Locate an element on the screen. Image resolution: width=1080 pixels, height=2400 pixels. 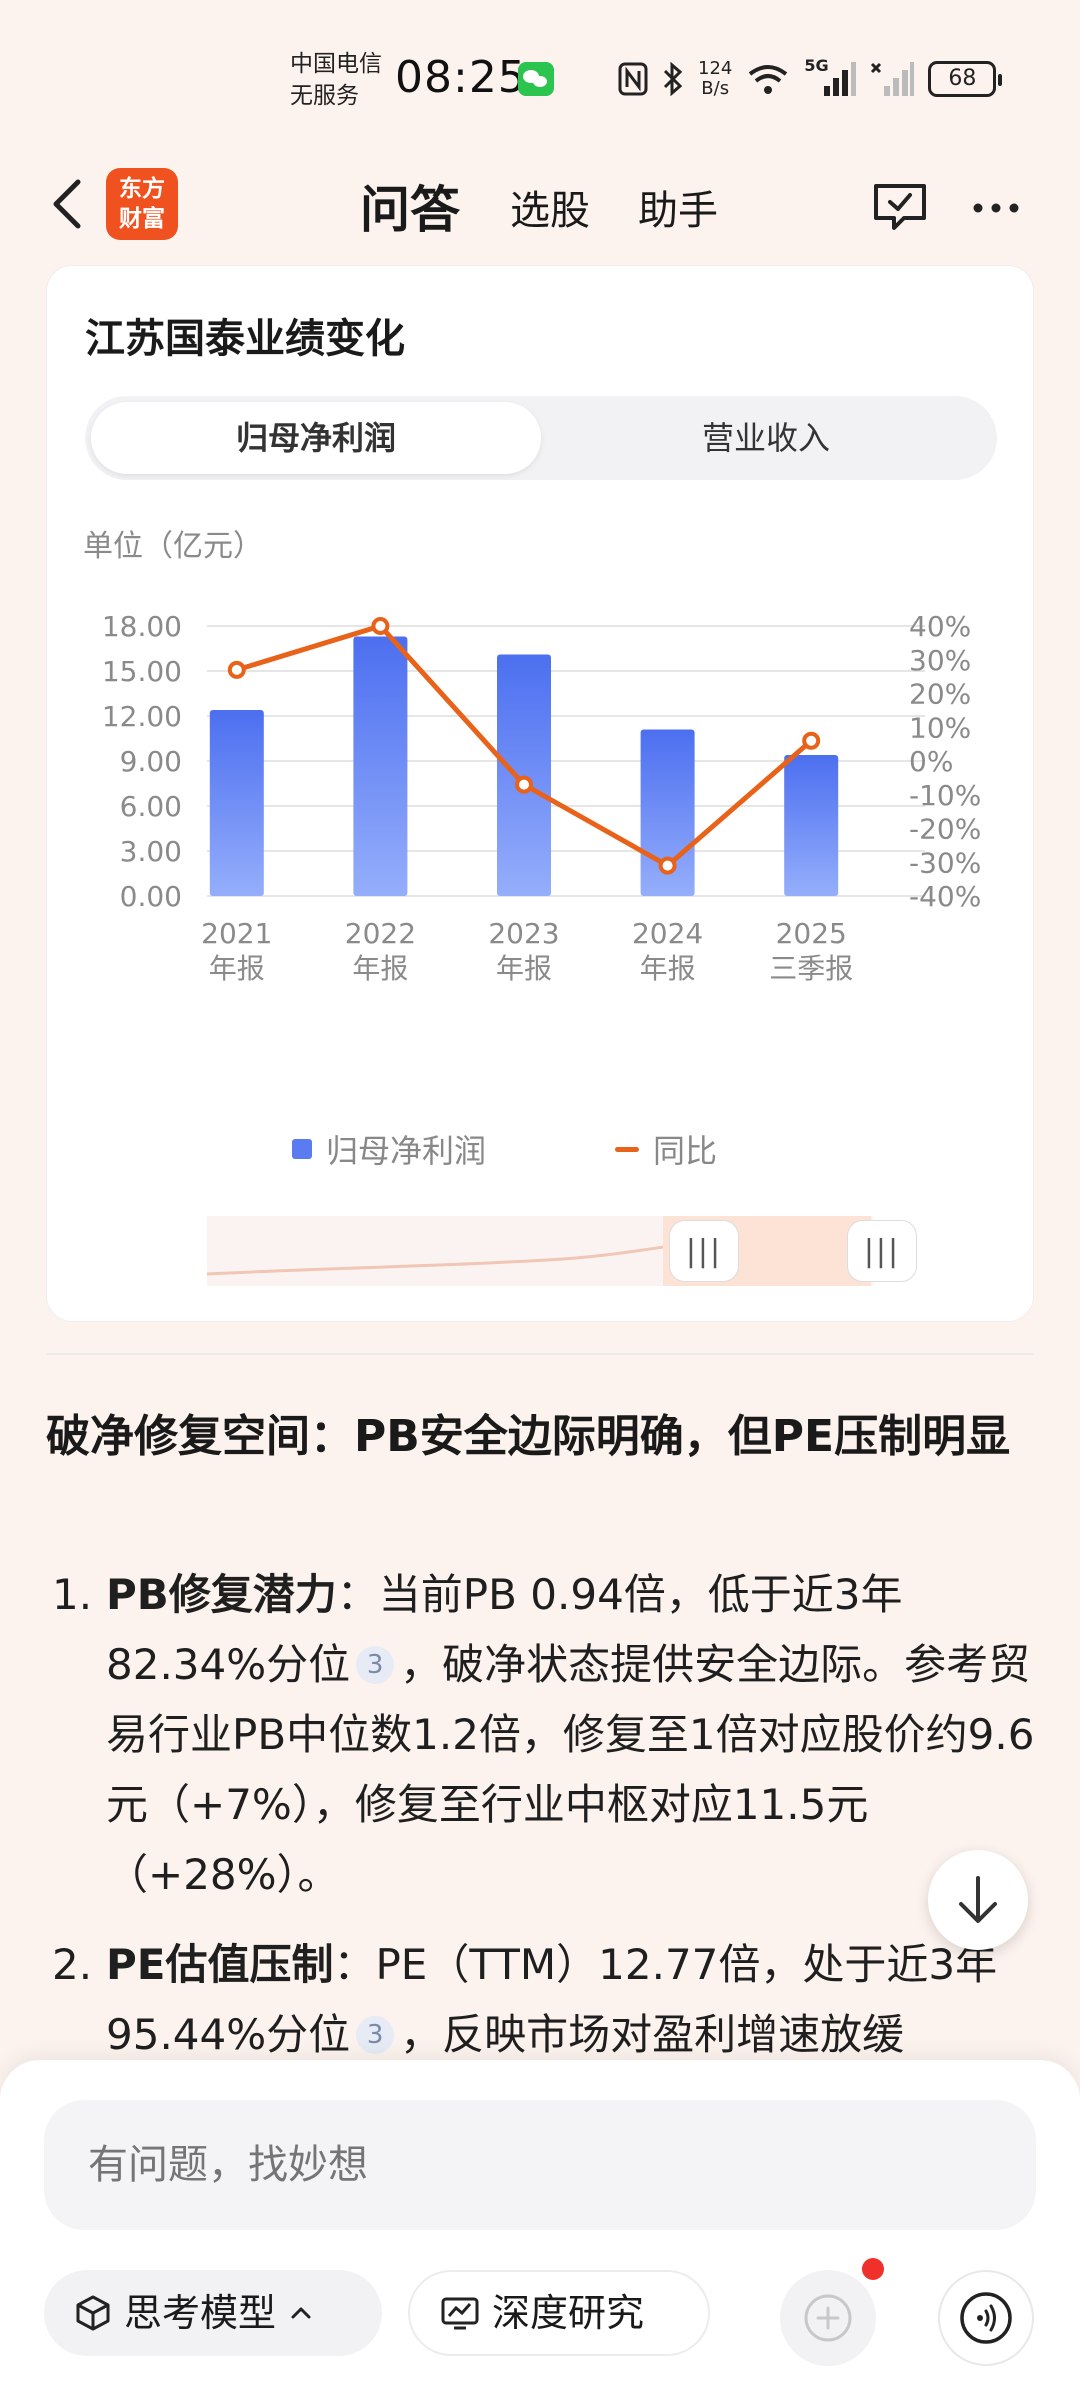
y-right-tick-label: -40% is located at coordinates (945, 896).